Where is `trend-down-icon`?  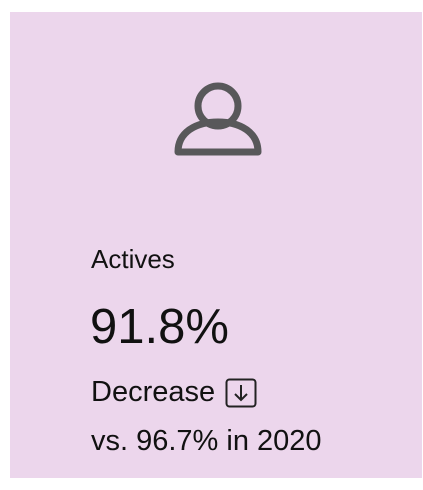 trend-down-icon is located at coordinates (241, 392).